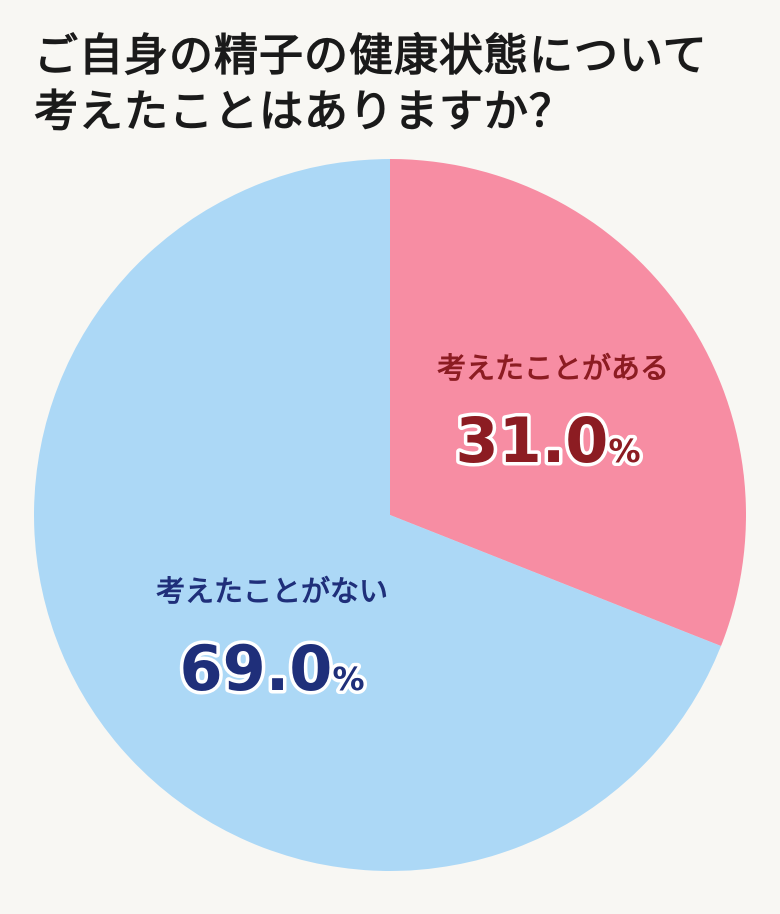  Describe the element at coordinates (272, 591) in the screenshot. I see `slice-label-nai: 考えたことがない` at that location.